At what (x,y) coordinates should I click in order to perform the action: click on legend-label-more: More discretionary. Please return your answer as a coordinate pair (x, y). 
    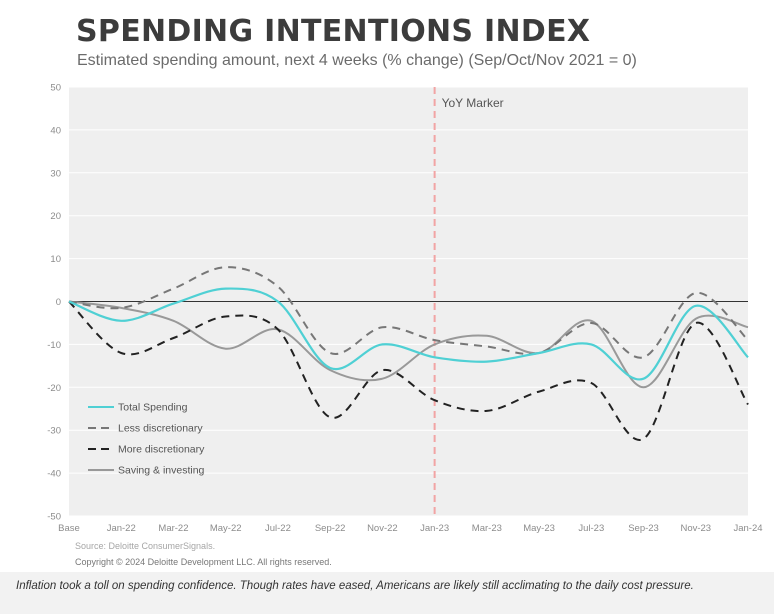
    Looking at the image, I should click on (161, 450).